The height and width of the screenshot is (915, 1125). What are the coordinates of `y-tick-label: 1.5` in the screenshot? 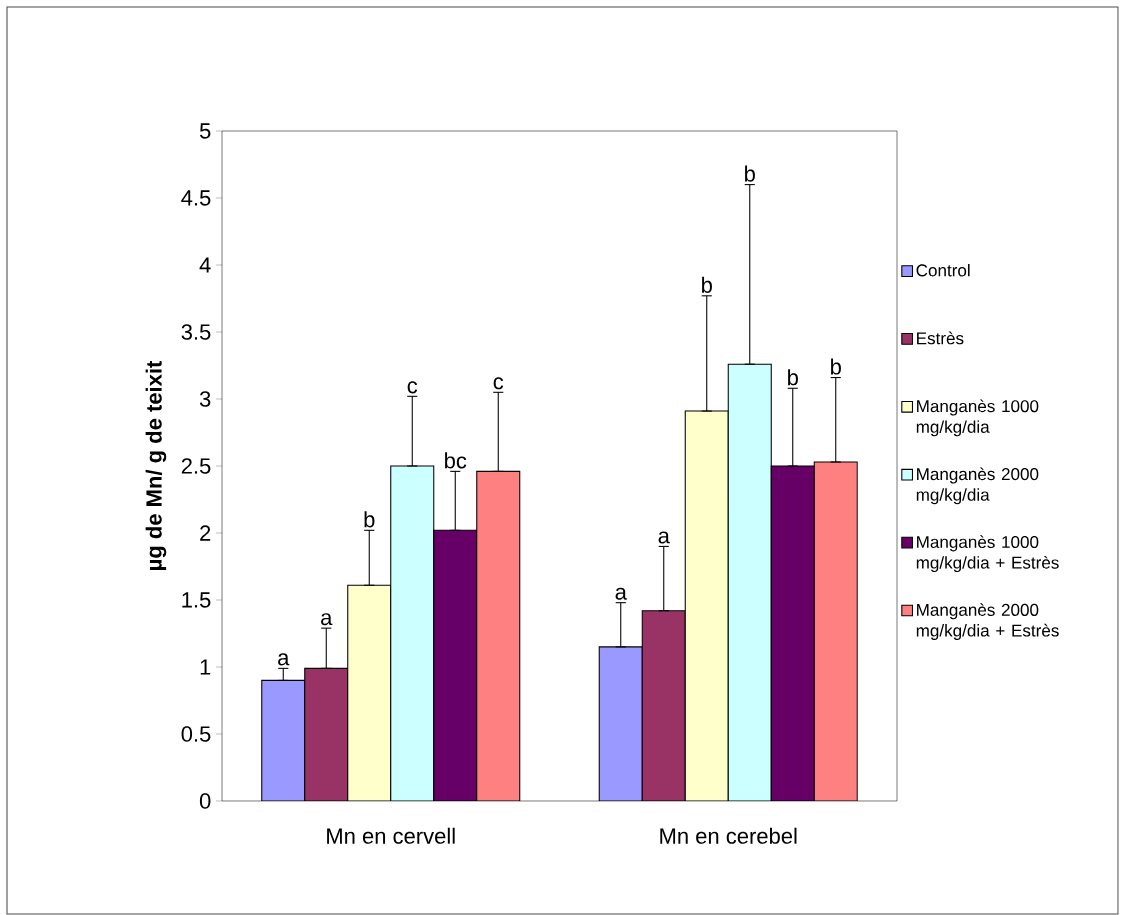 It's located at (196, 600).